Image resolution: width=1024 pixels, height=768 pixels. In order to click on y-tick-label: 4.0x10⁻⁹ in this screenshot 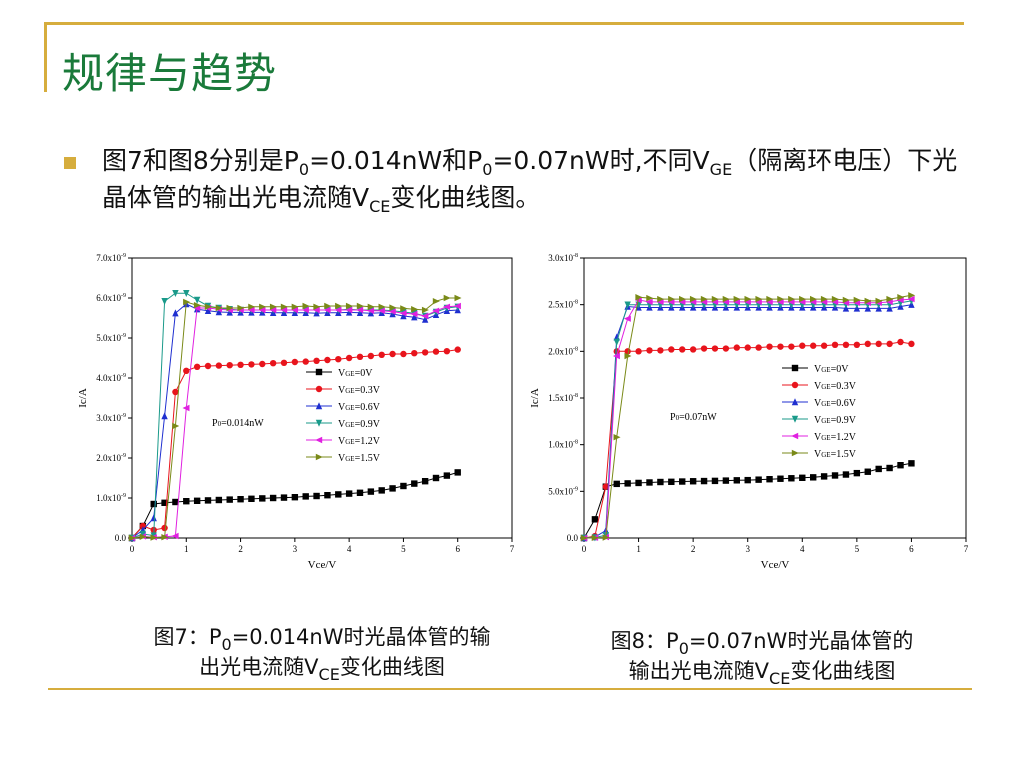, I will do `click(111, 378)`.